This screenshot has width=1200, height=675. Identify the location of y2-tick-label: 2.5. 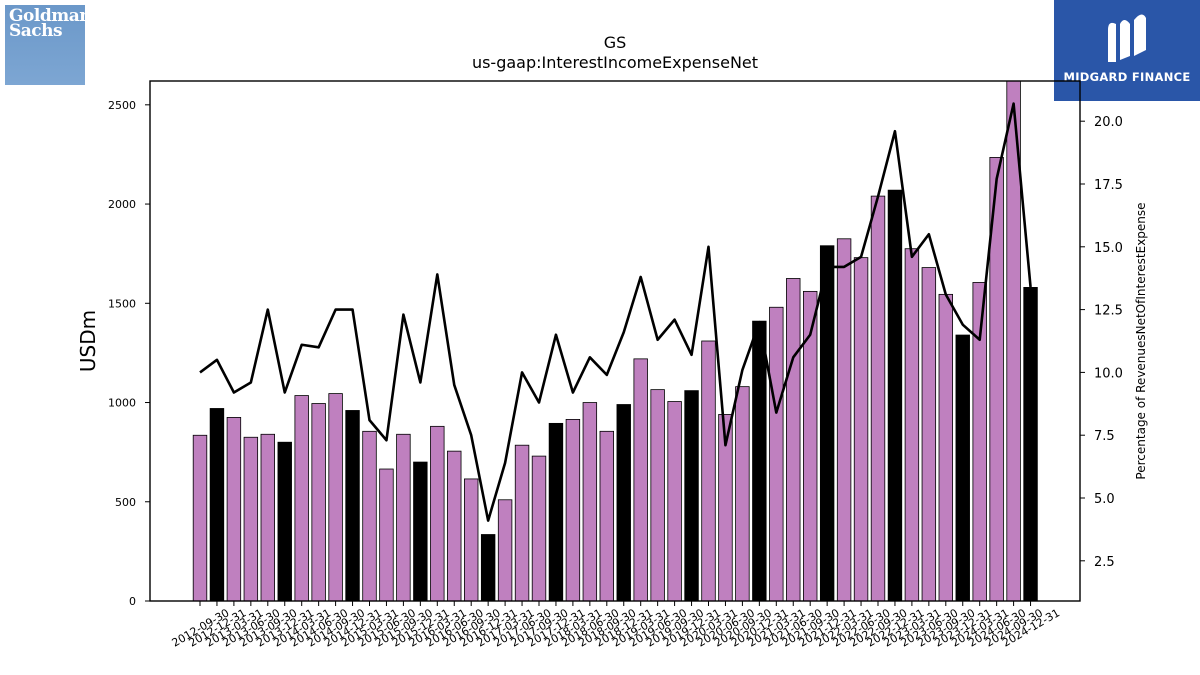
(1104, 562).